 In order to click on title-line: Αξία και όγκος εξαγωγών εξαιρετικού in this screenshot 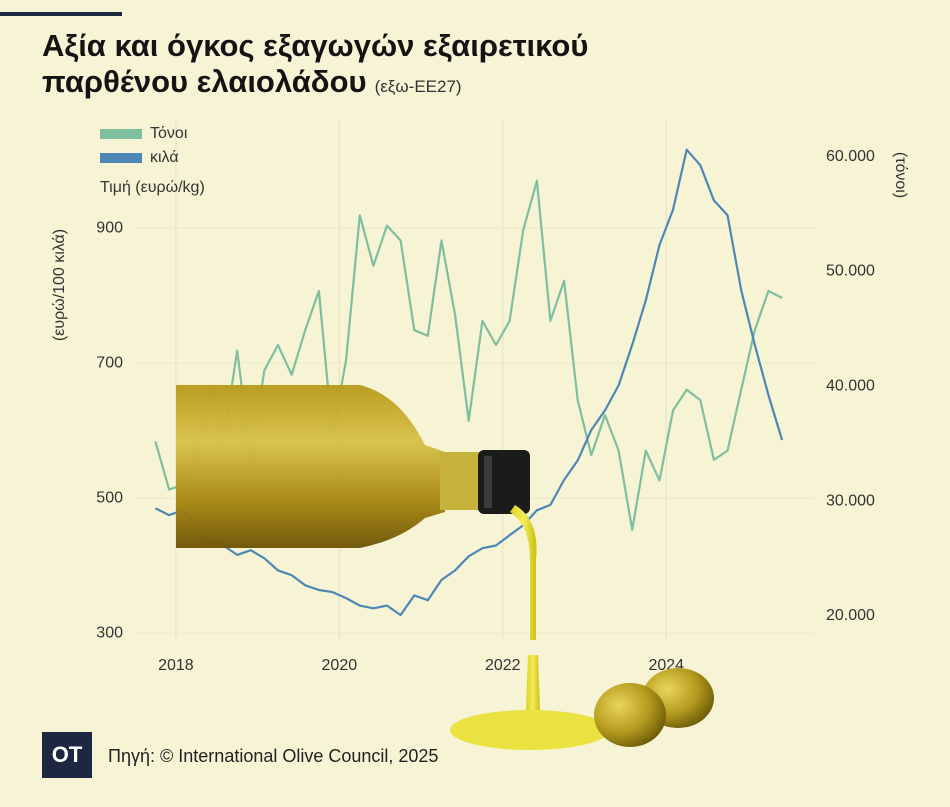, I will do `click(315, 45)`.